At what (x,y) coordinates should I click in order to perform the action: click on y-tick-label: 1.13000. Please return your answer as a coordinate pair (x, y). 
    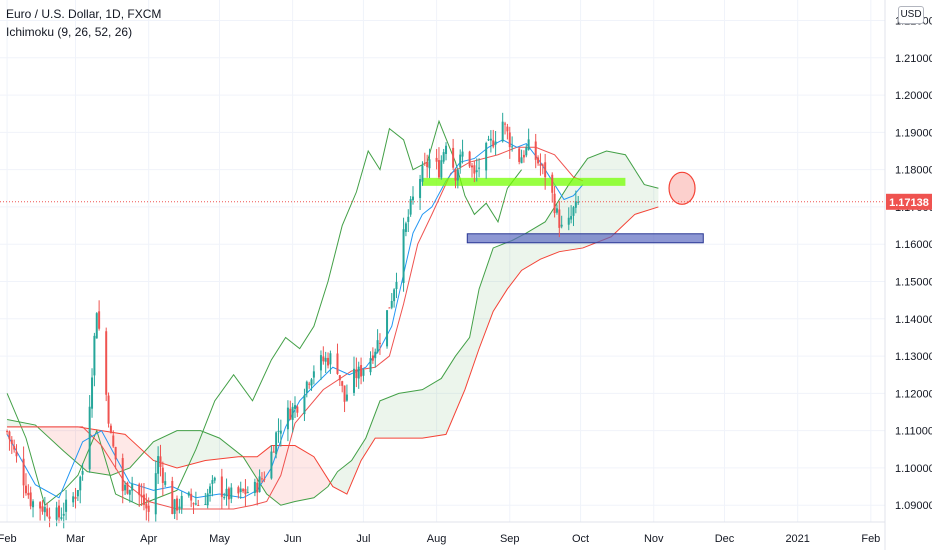
    Looking at the image, I should click on (913, 357).